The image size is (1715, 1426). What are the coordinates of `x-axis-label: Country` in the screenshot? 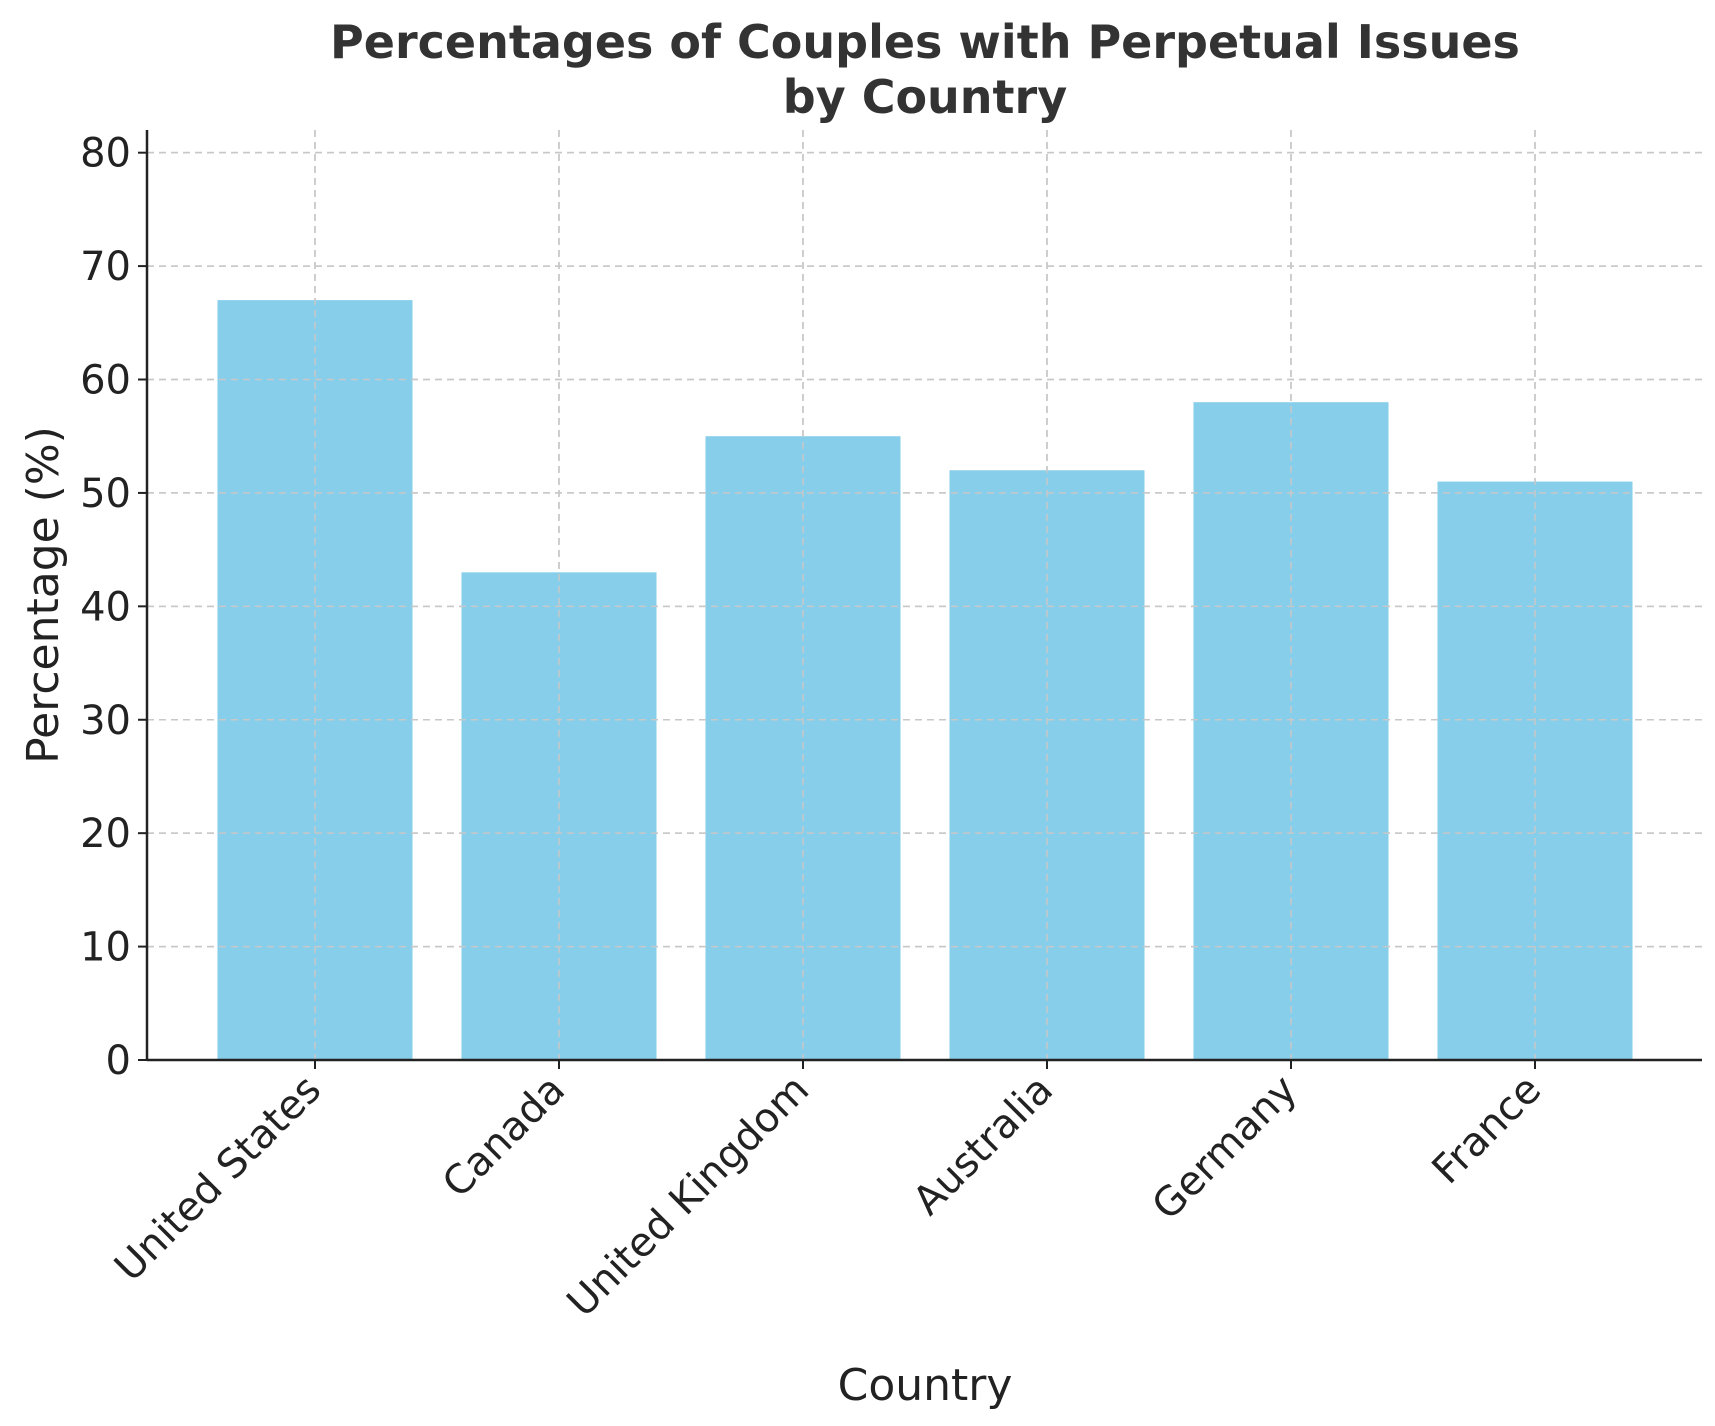 It's located at (925, 1385).